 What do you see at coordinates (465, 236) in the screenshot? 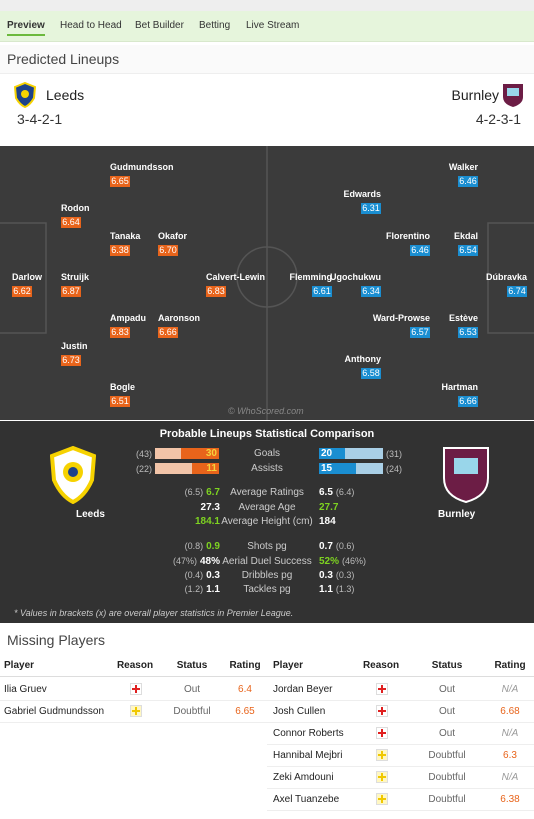
I see `player-name: Ekdal` at bounding box center [465, 236].